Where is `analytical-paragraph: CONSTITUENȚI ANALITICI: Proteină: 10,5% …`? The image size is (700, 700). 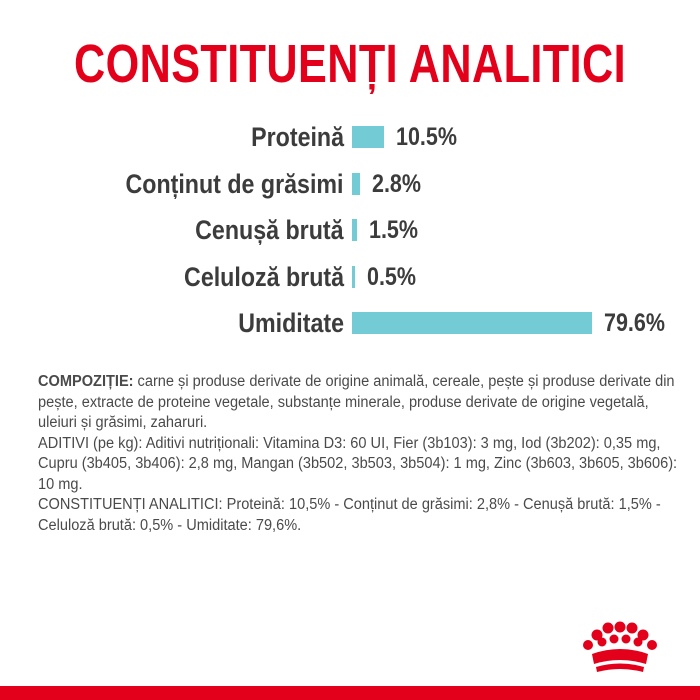 analytical-paragraph: CONSTITUENȚI ANALITICI: Proteină: 10,5% … is located at coordinates (349, 515).